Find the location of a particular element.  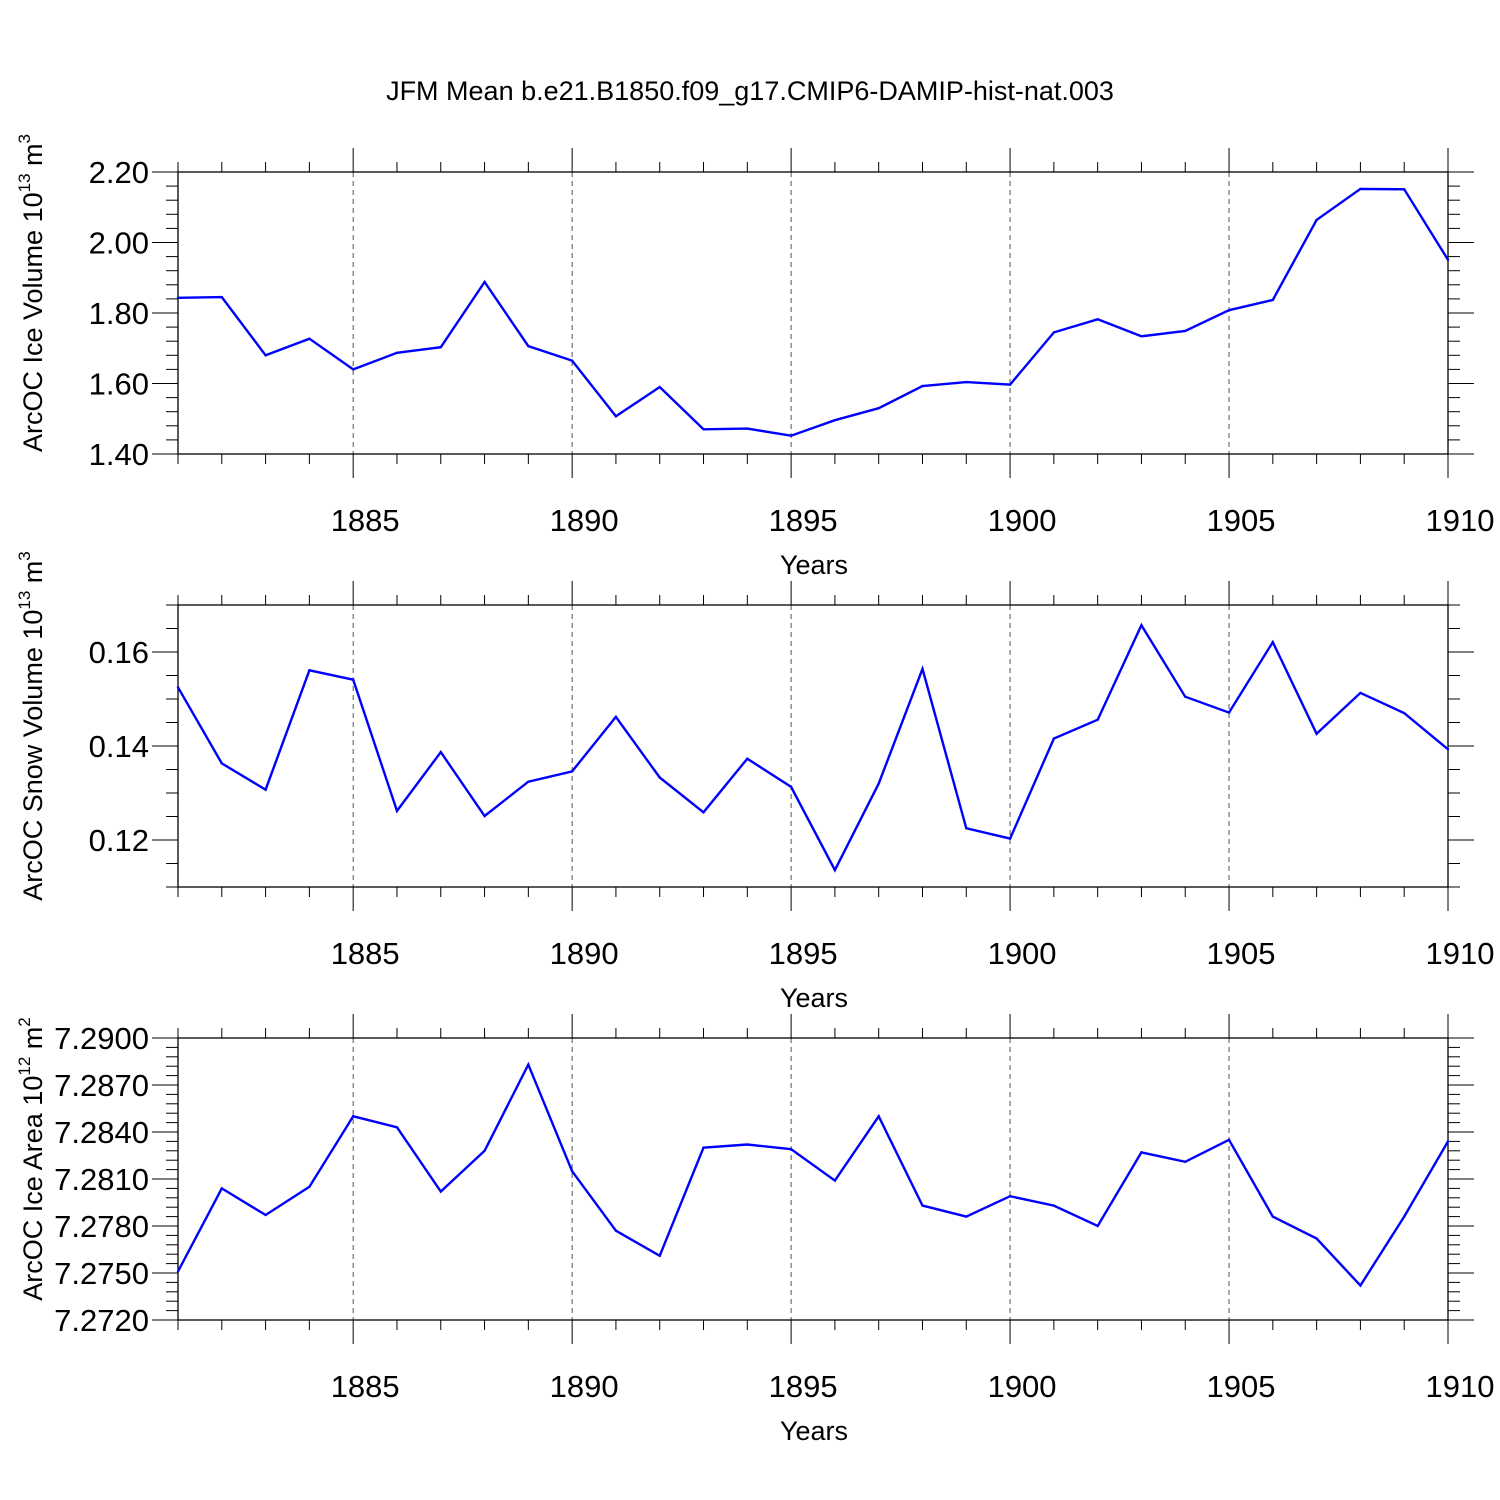

ice-volume-y-axis-label: ArcOC Ice Volume 1013 m3 is located at coordinates (31, 293).